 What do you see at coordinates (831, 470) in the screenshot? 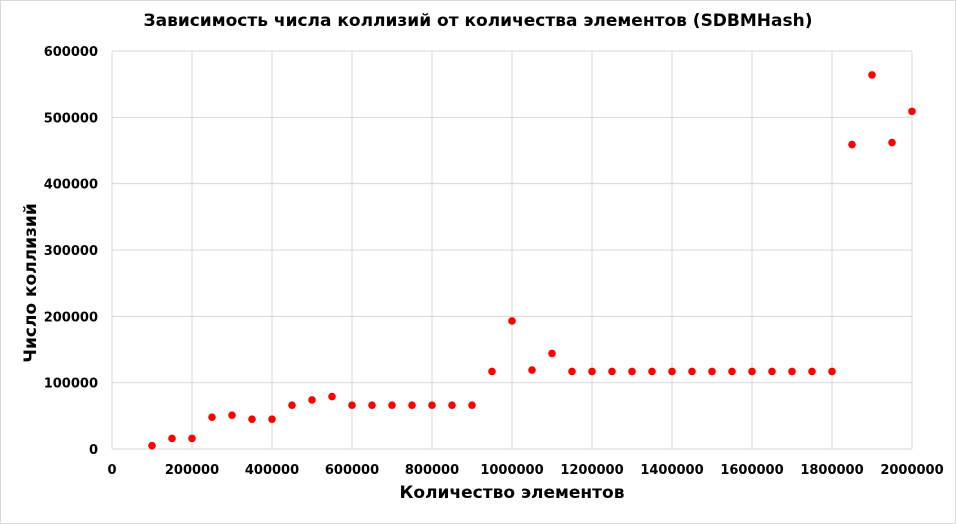
I see `x-tick-label: 1800000` at bounding box center [831, 470].